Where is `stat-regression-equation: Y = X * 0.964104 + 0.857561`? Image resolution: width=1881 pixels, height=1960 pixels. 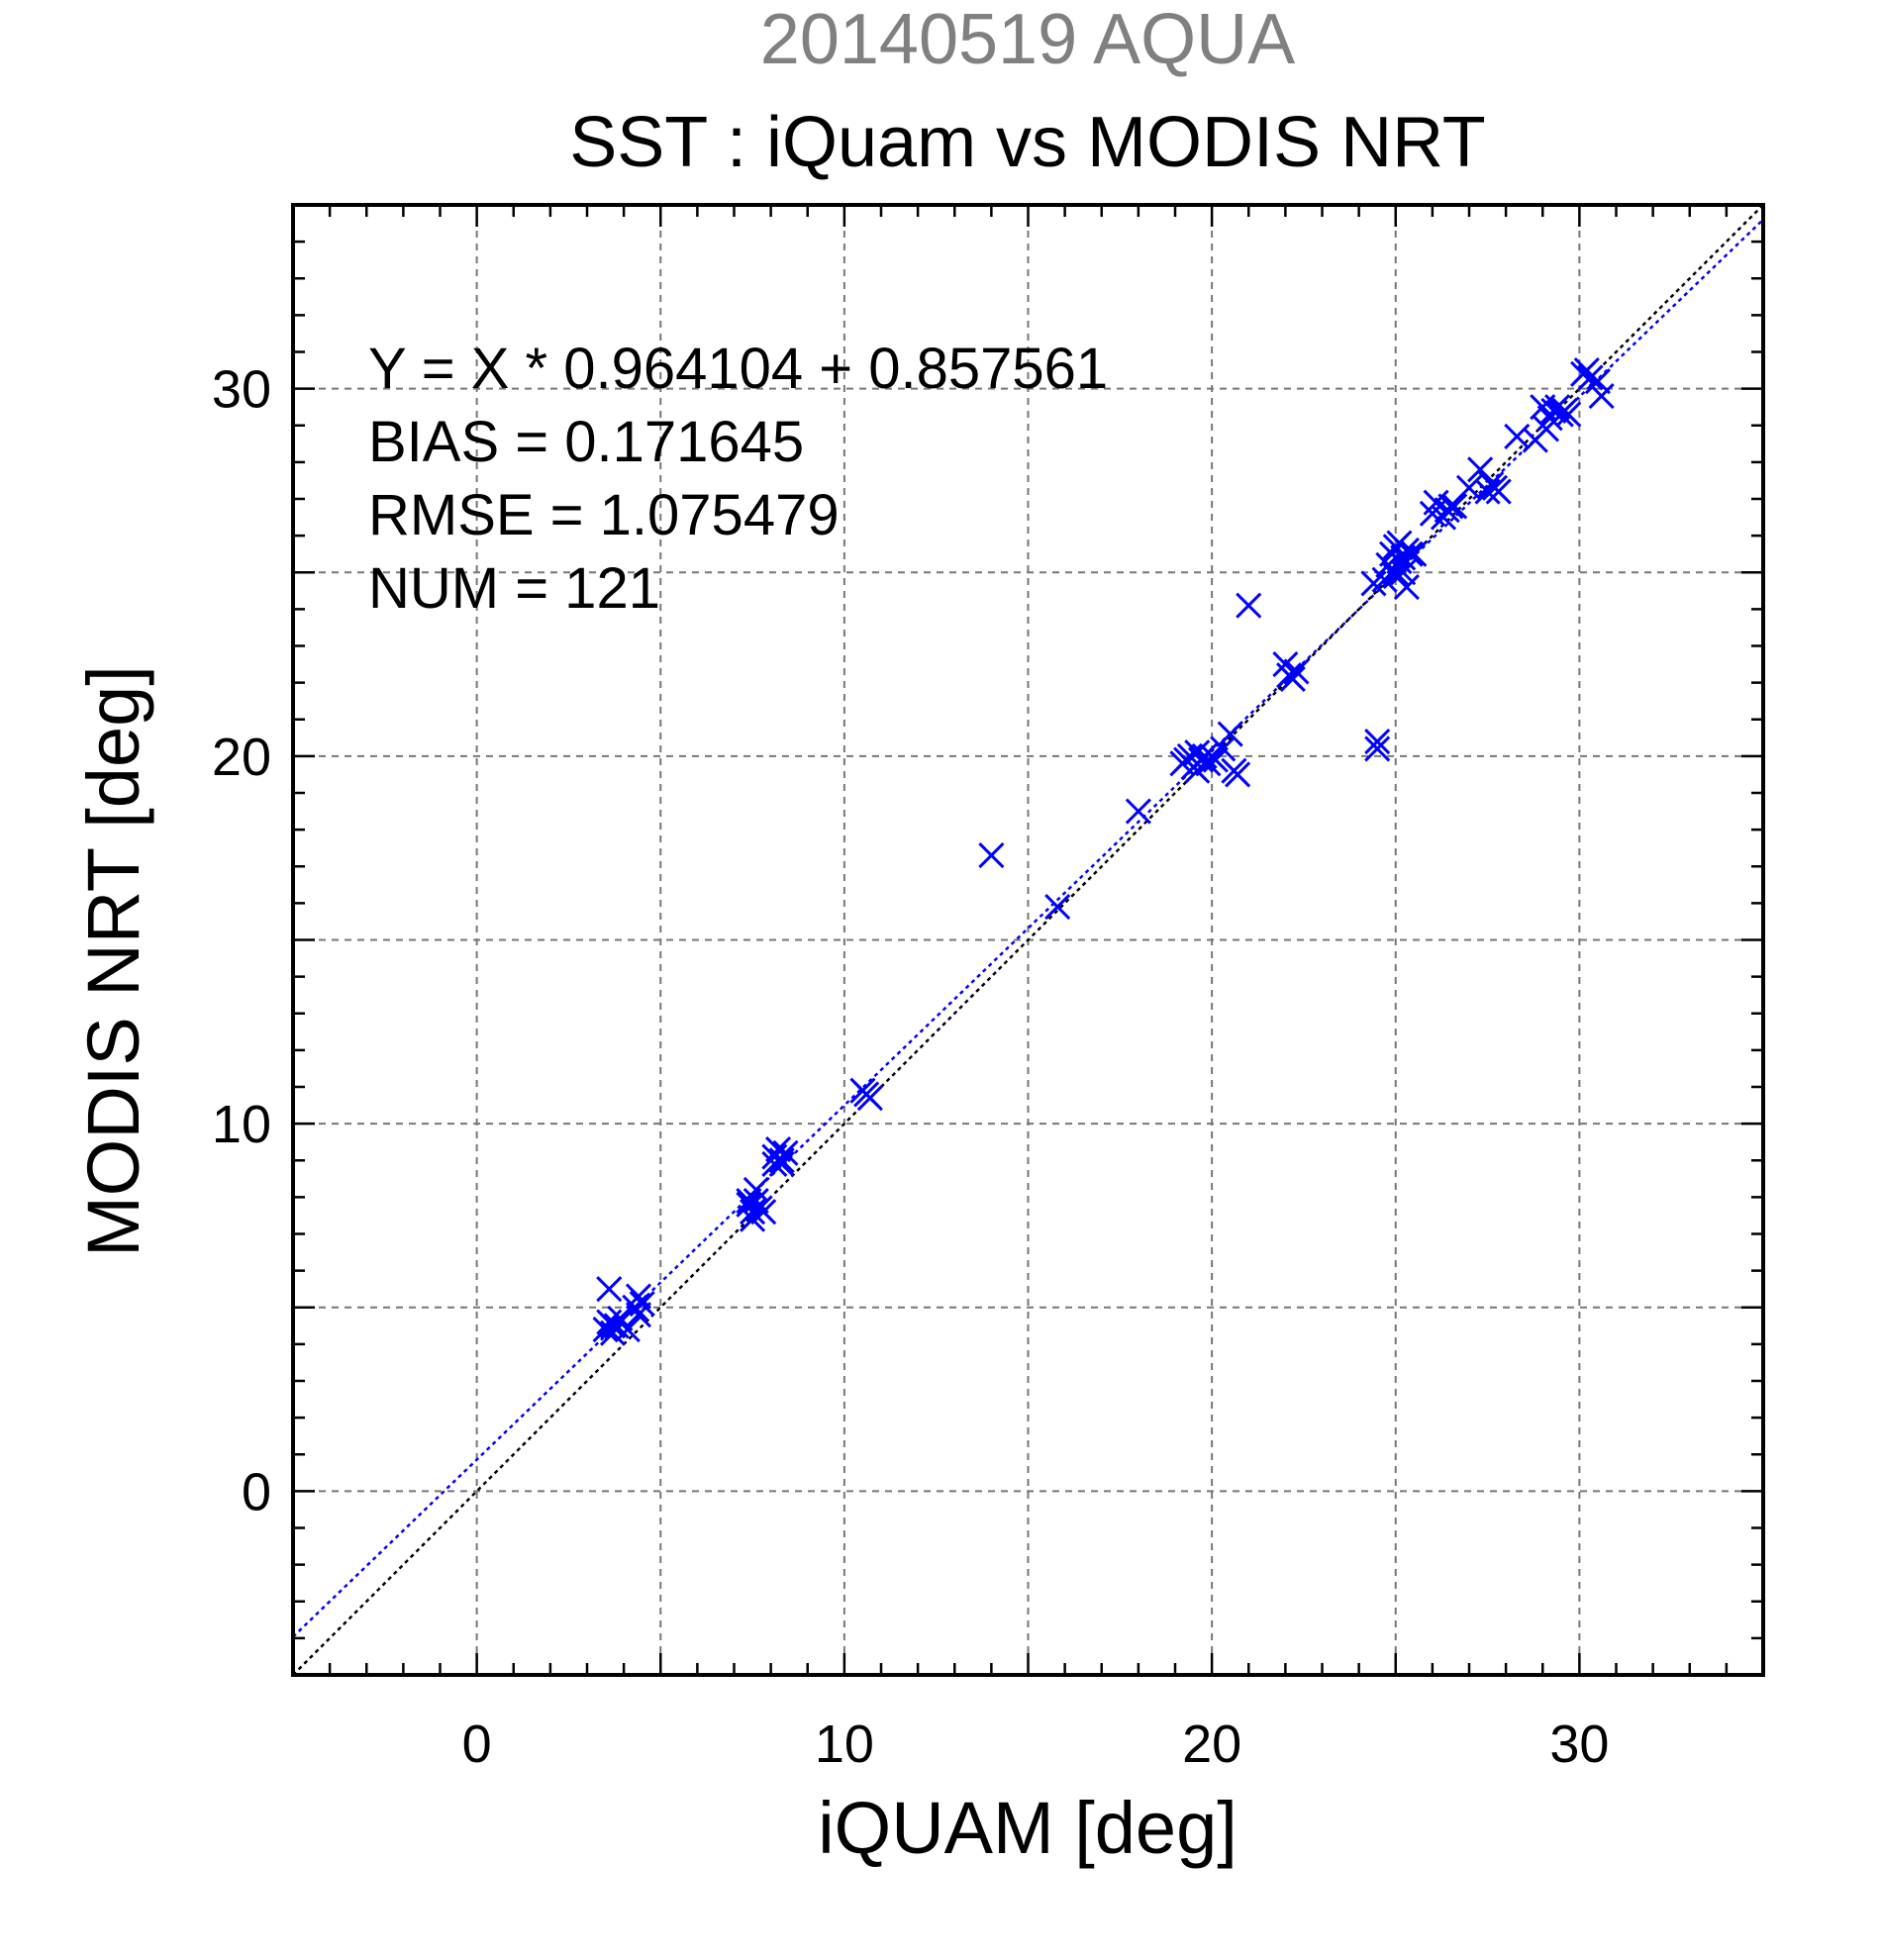
stat-regression-equation: Y = X * 0.964104 + 0.857561 is located at coordinates (738, 369).